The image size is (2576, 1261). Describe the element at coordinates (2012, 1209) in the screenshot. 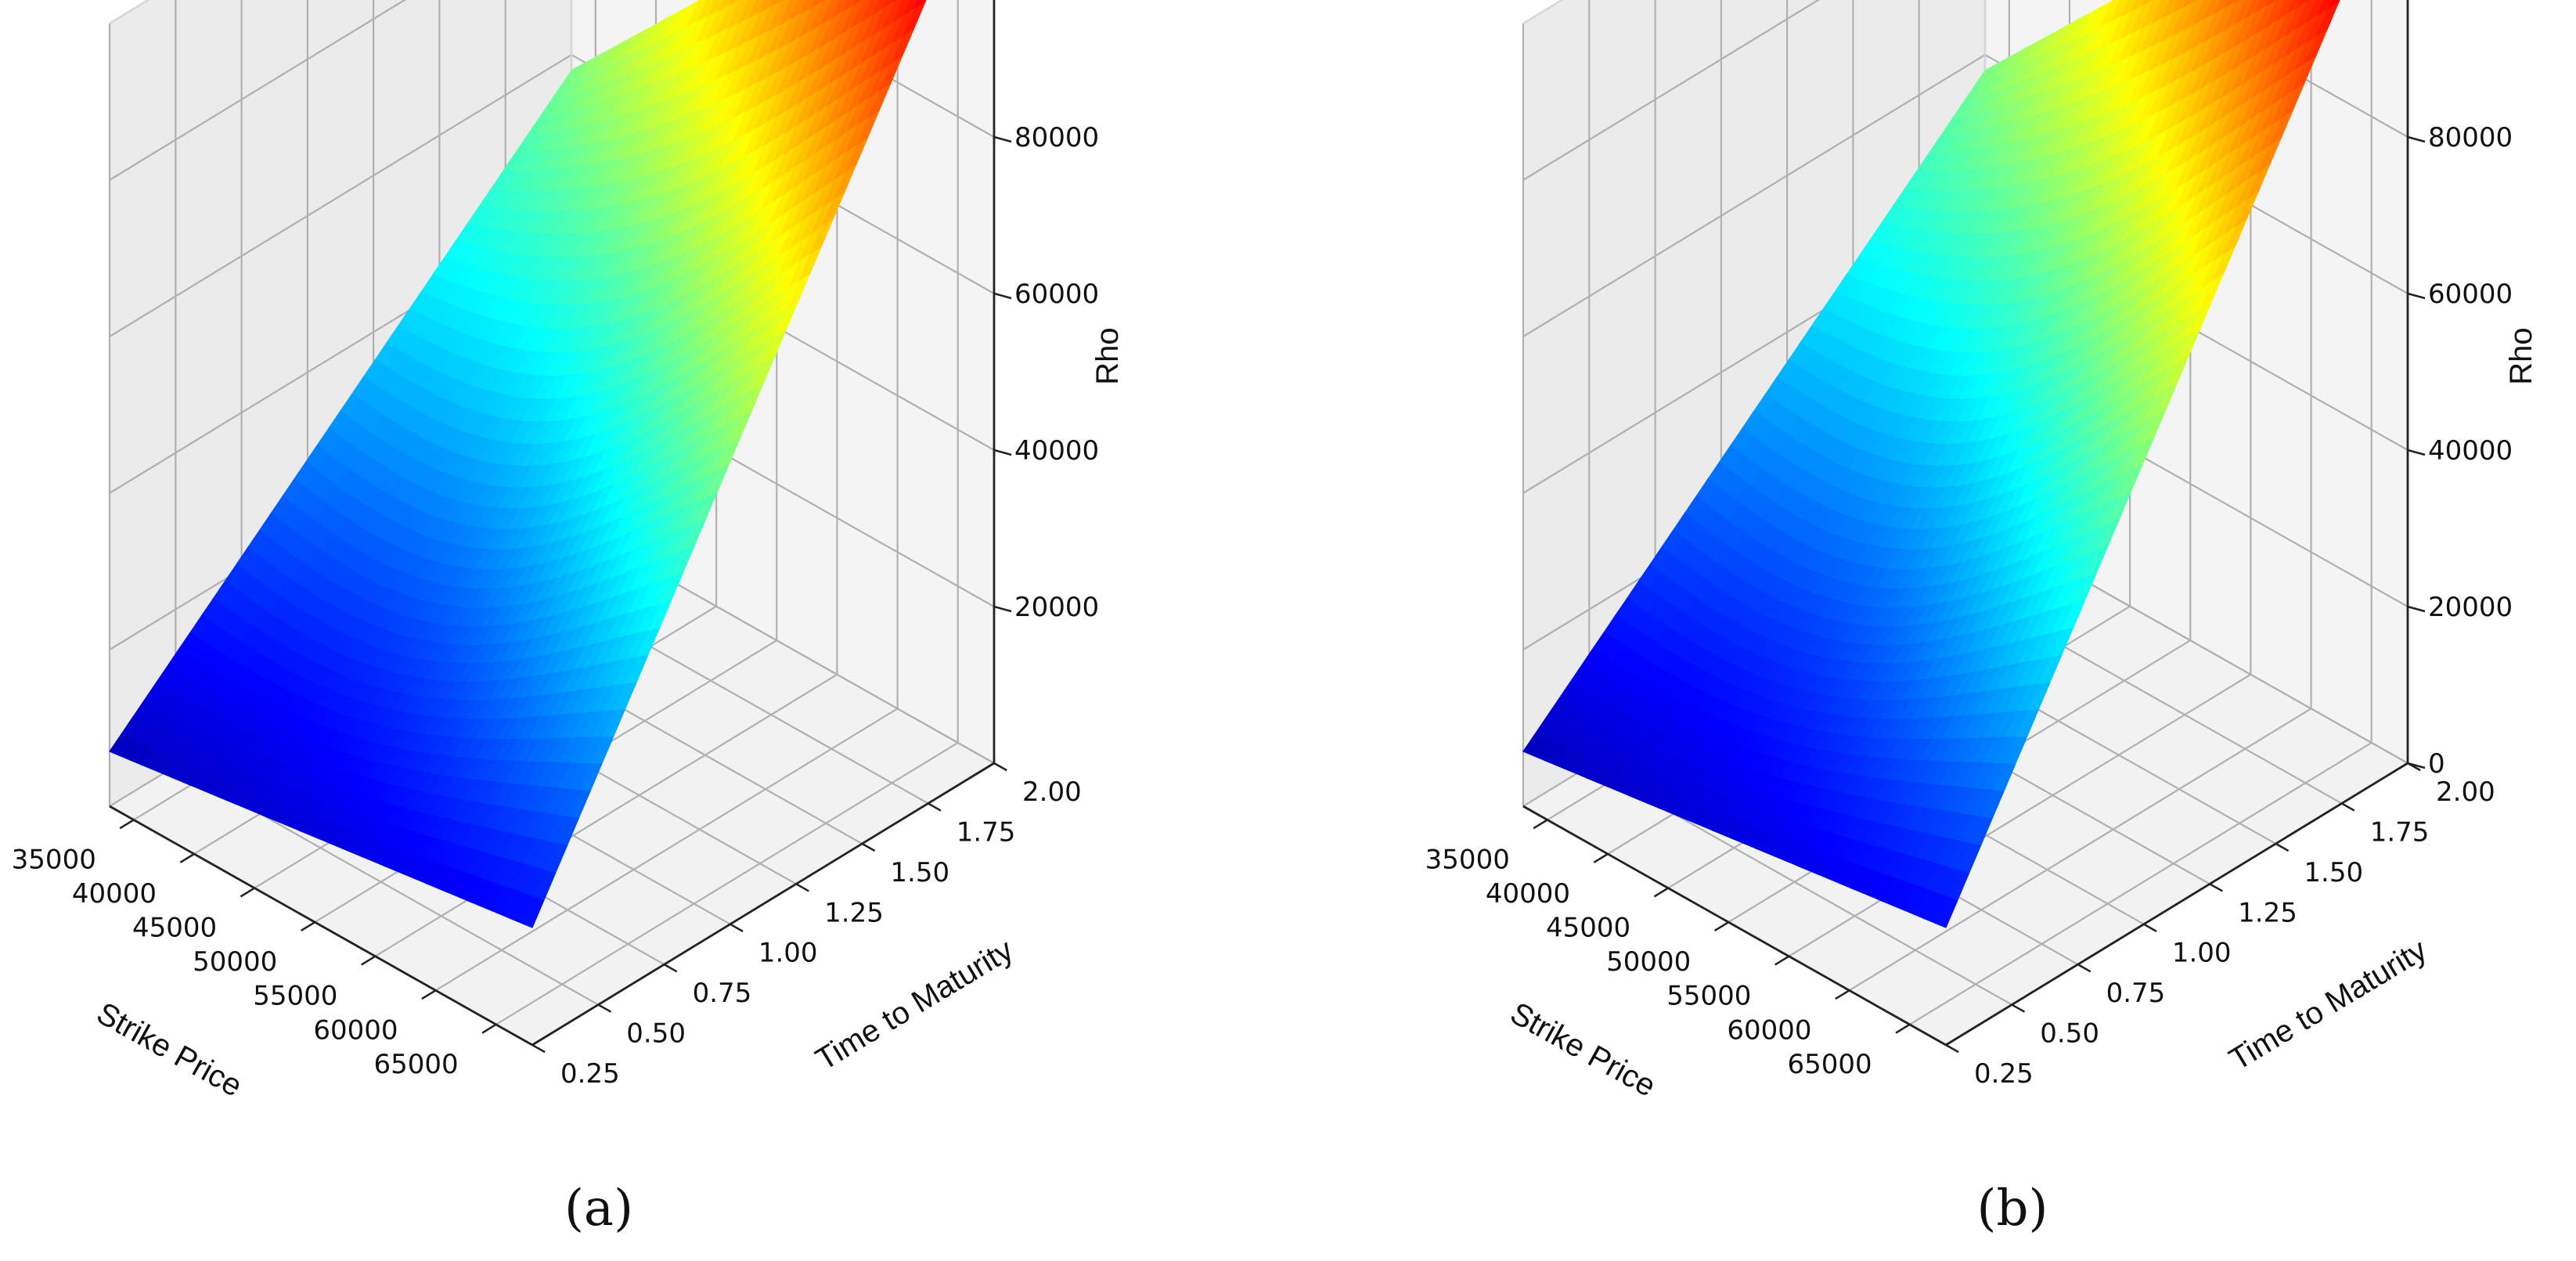

I see `panel-caption: (b)` at that location.